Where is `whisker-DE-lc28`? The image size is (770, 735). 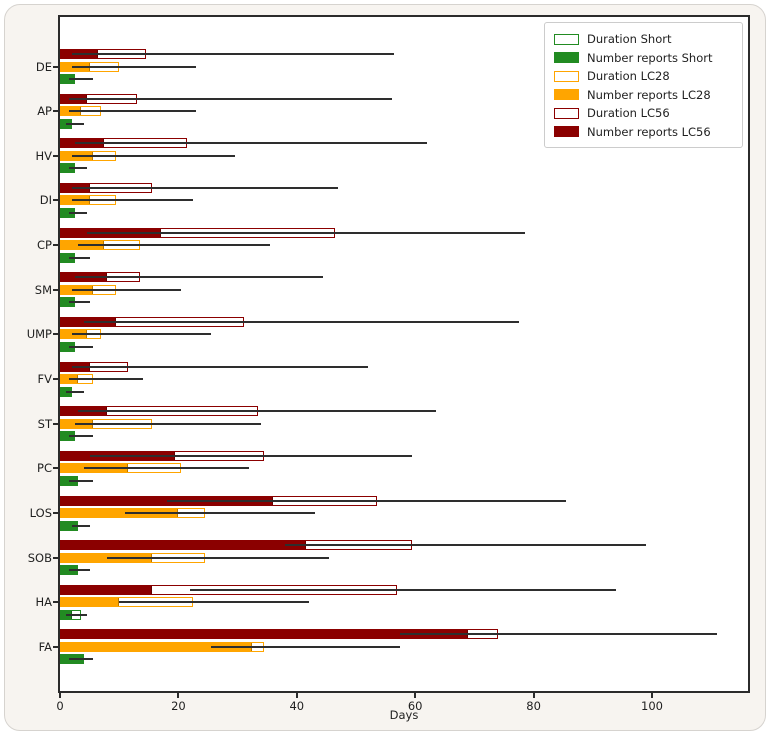
whisker-DE-lc28 is located at coordinates (134, 66).